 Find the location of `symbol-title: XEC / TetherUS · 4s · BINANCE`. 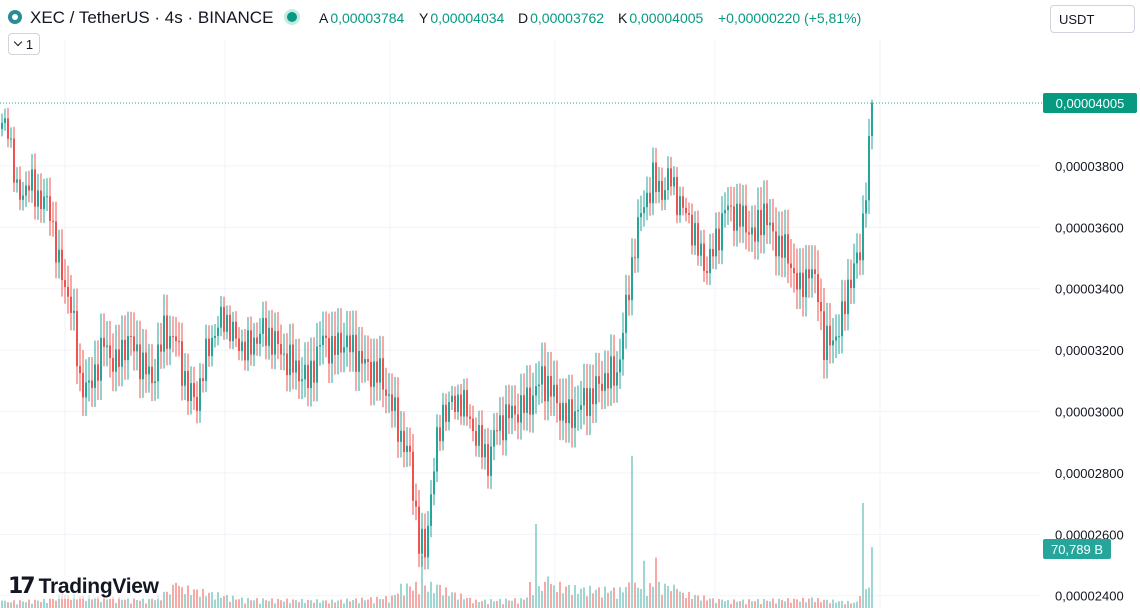

symbol-title: XEC / TetherUS · 4s · BINANCE is located at coordinates (152, 17).